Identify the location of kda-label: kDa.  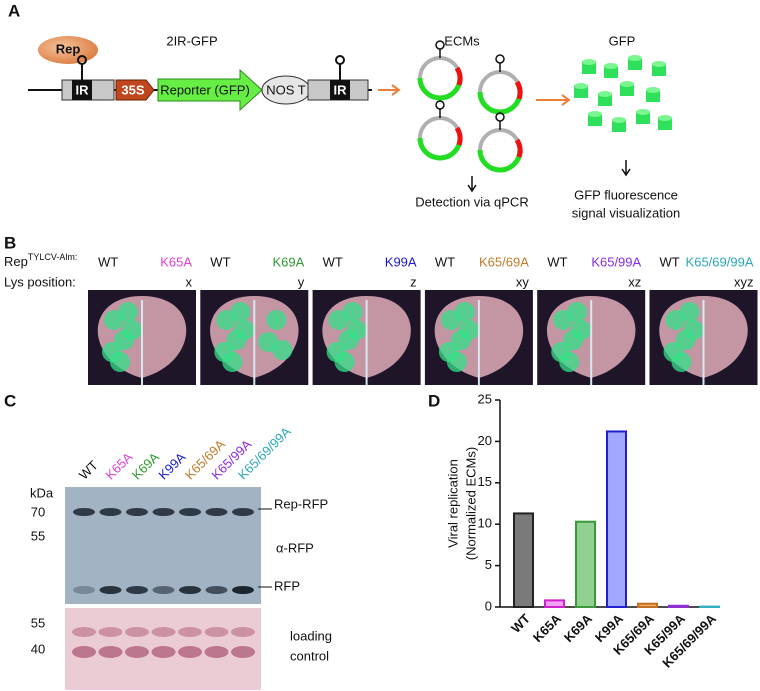
(42, 492).